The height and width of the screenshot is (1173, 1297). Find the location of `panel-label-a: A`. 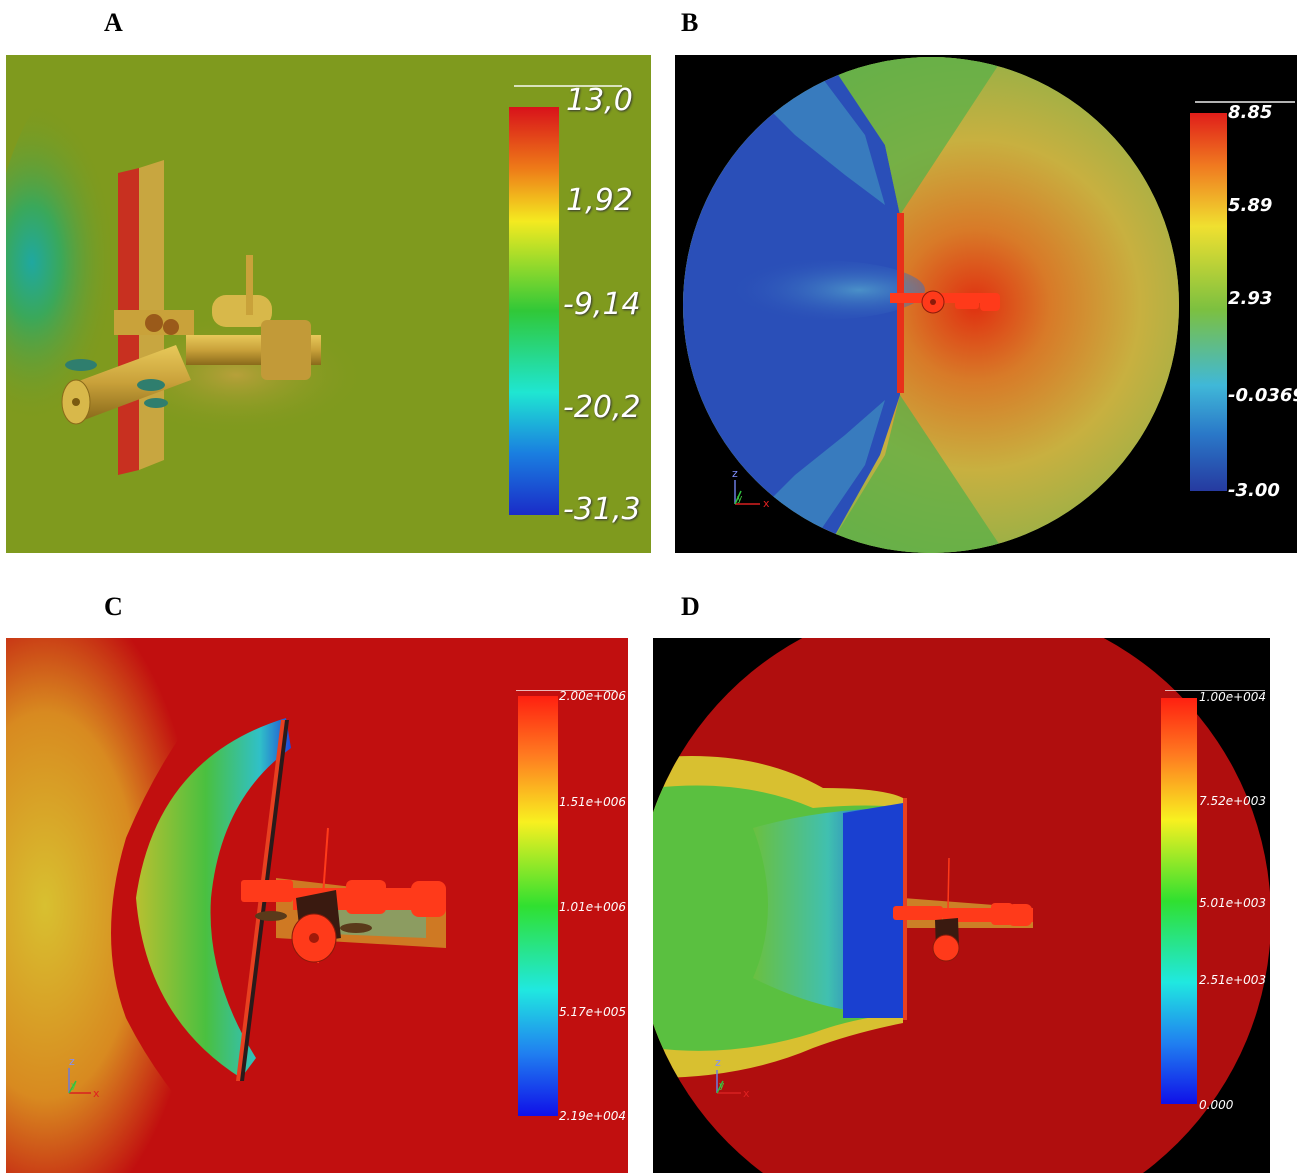

panel-label-a: A is located at coordinates (113, 22).